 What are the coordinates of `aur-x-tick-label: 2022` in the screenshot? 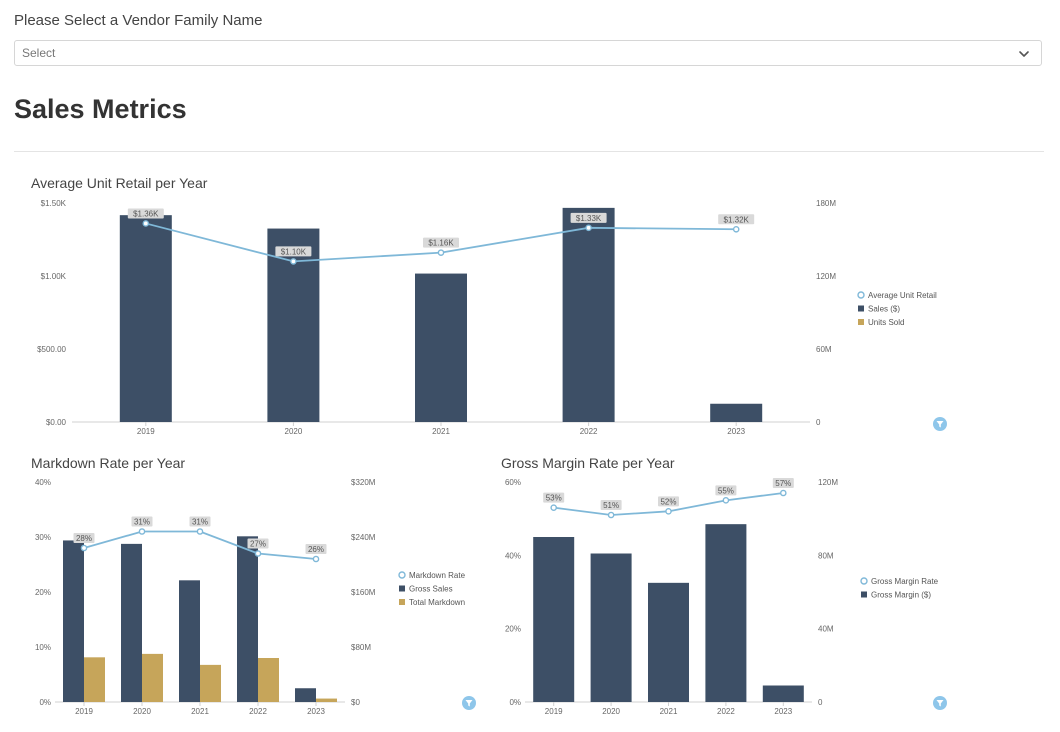 It's located at (589, 431).